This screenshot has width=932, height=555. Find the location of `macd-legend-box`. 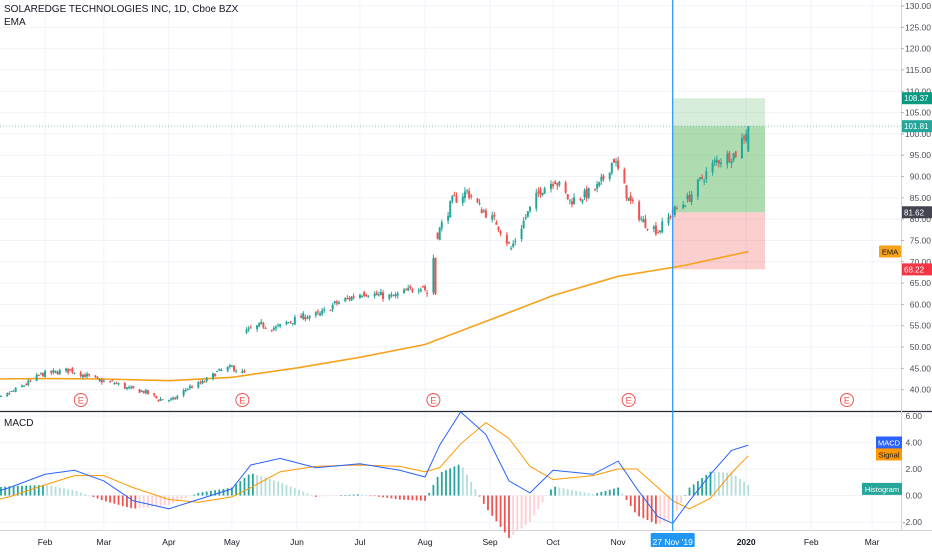

macd-legend-box is located at coordinates (889, 442).